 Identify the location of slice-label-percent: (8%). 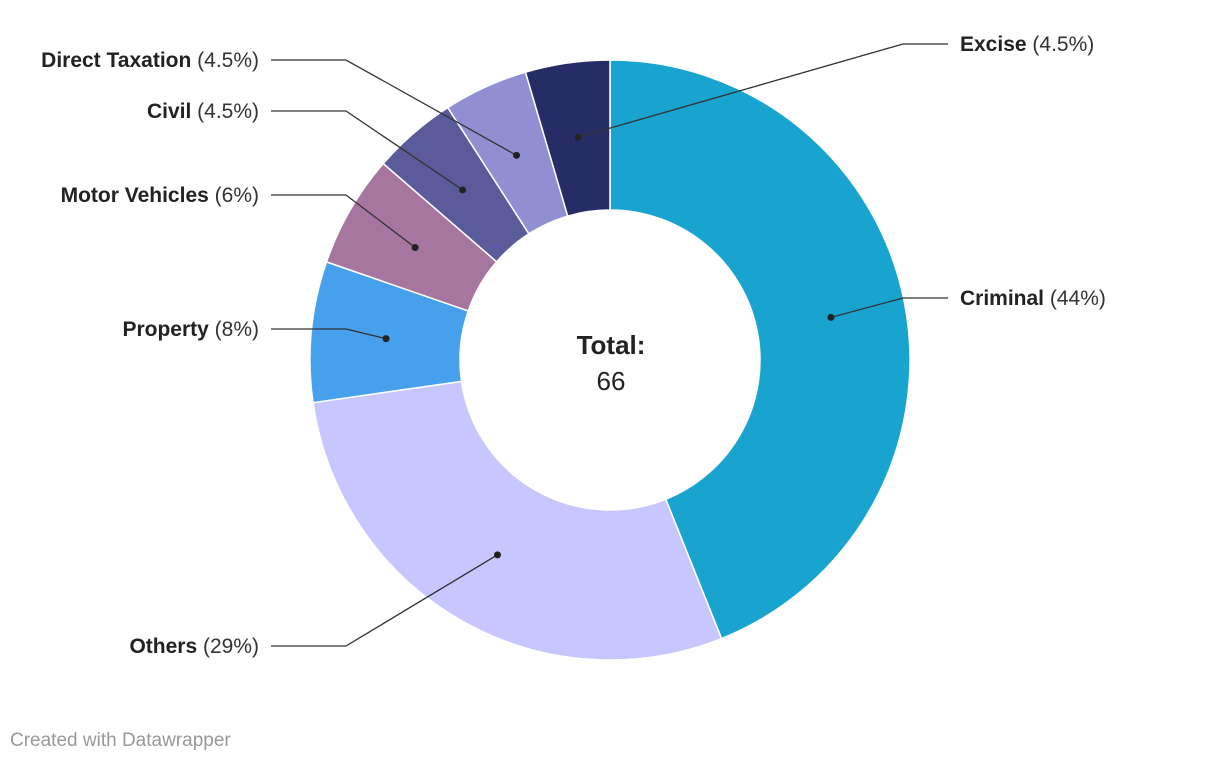
(234, 329).